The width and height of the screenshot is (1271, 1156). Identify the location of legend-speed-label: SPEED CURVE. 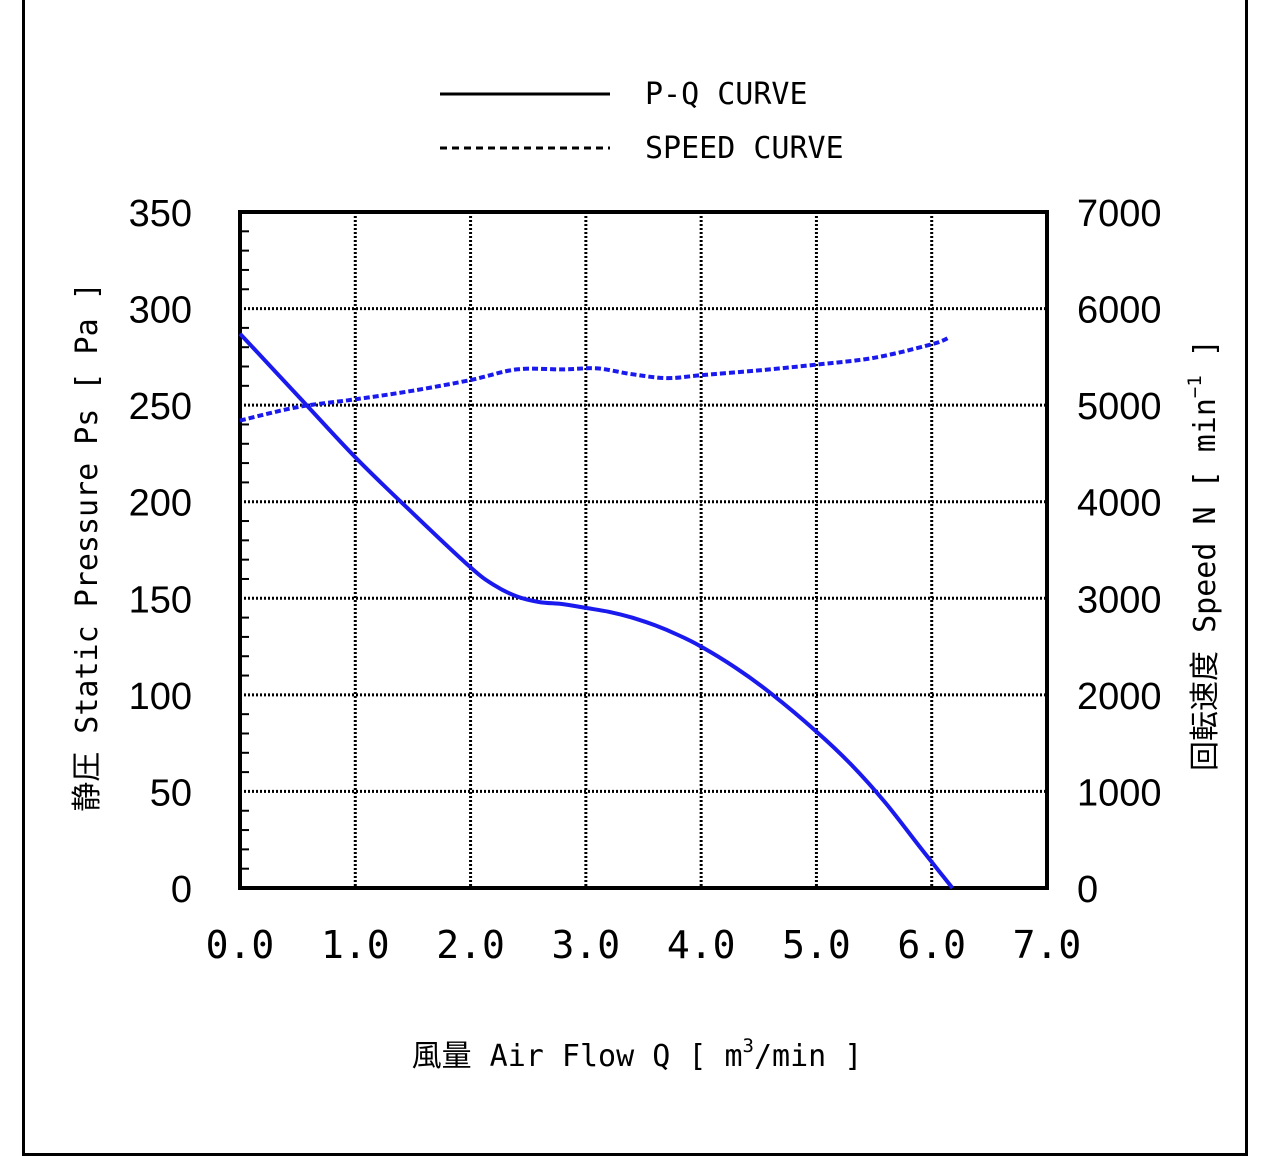
(744, 148).